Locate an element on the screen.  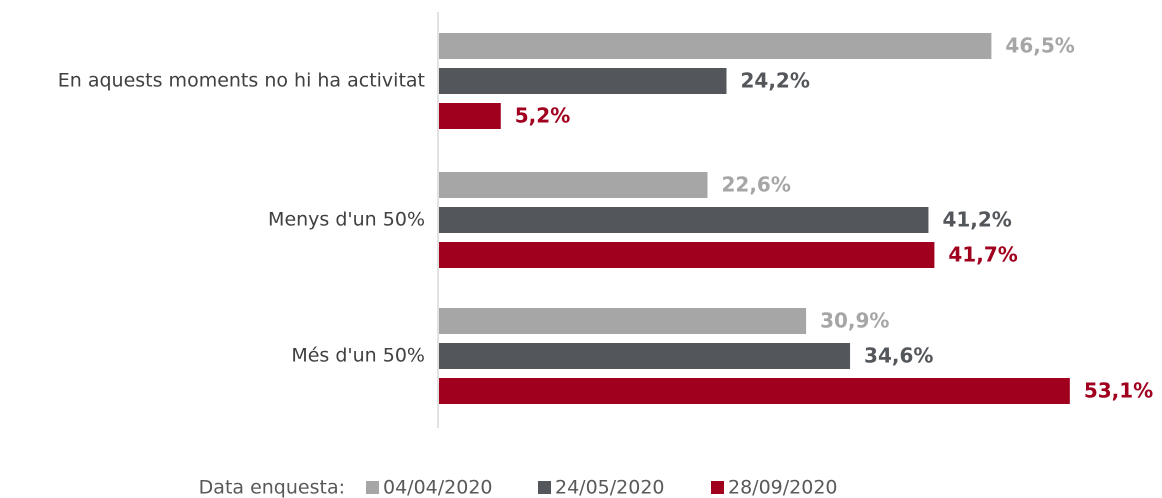
value-label: 5,2% is located at coordinates (542, 116).